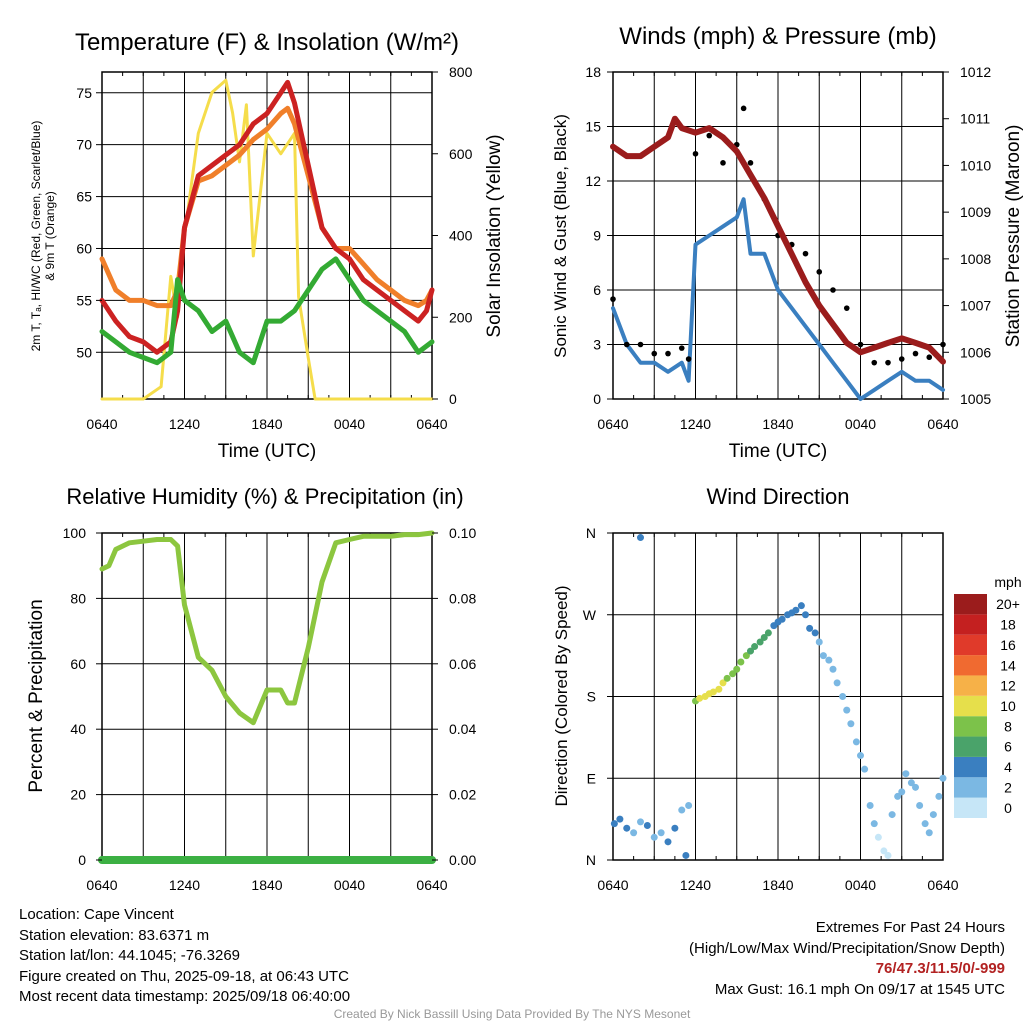  Describe the element at coordinates (462, 860) in the screenshot. I see `y2-tick-label: 0.00` at that location.